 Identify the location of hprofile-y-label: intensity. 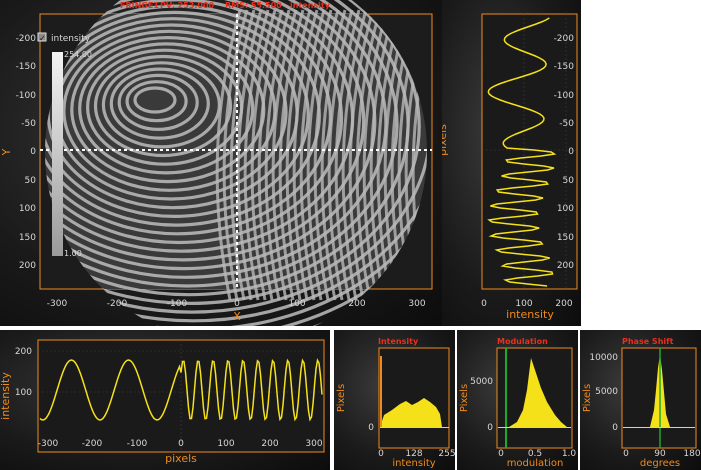
(6, 396).